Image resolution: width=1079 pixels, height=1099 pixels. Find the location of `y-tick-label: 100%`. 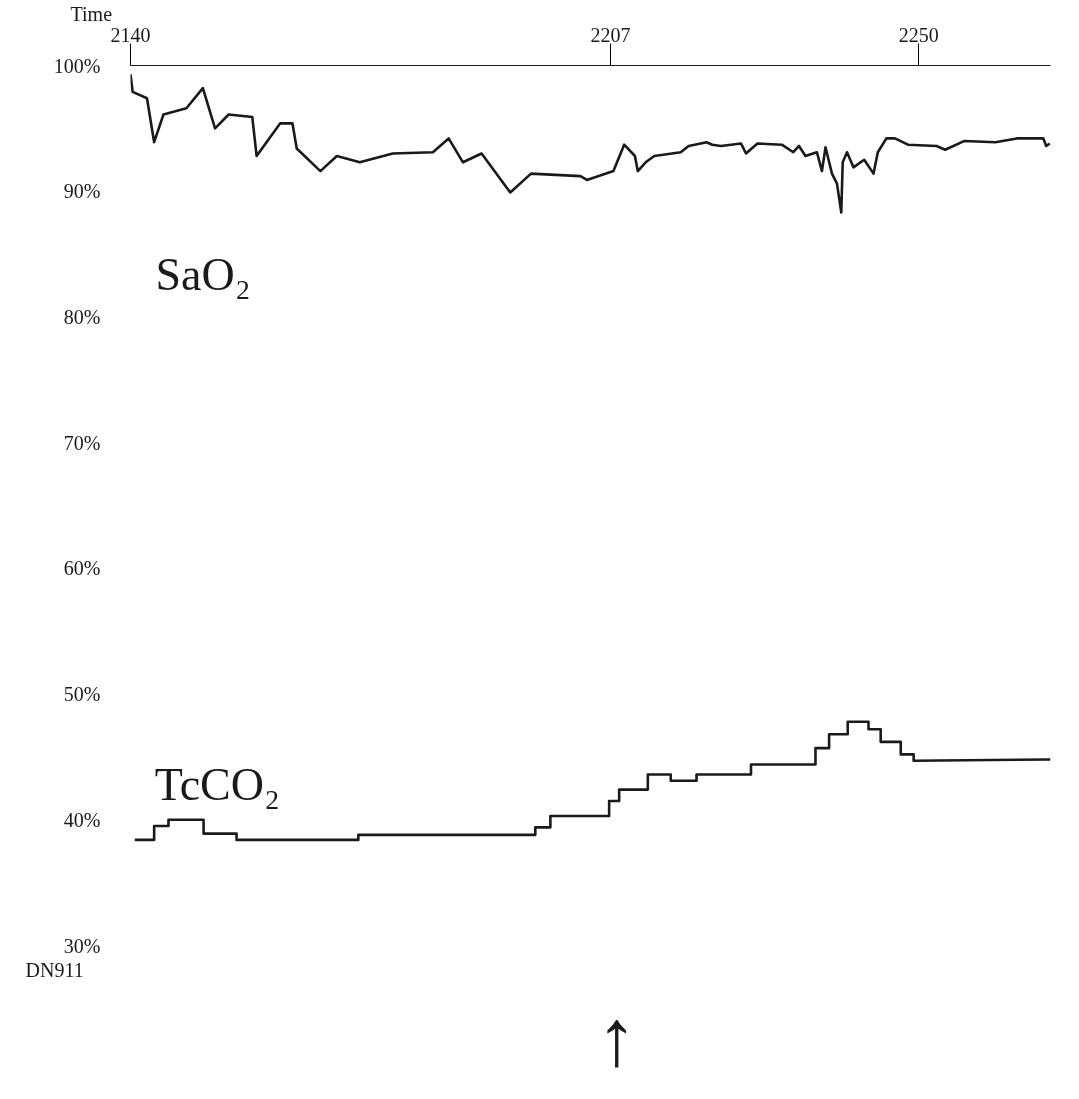

y-tick-label: 100% is located at coordinates (77, 65).